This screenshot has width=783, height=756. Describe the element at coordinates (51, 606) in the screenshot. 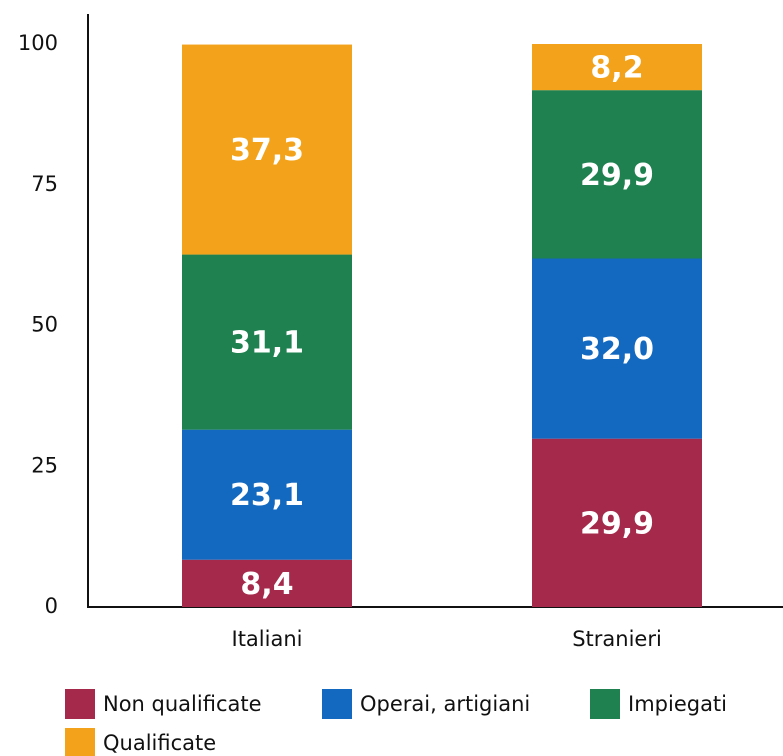

I see `y-tick-label: 0` at that location.